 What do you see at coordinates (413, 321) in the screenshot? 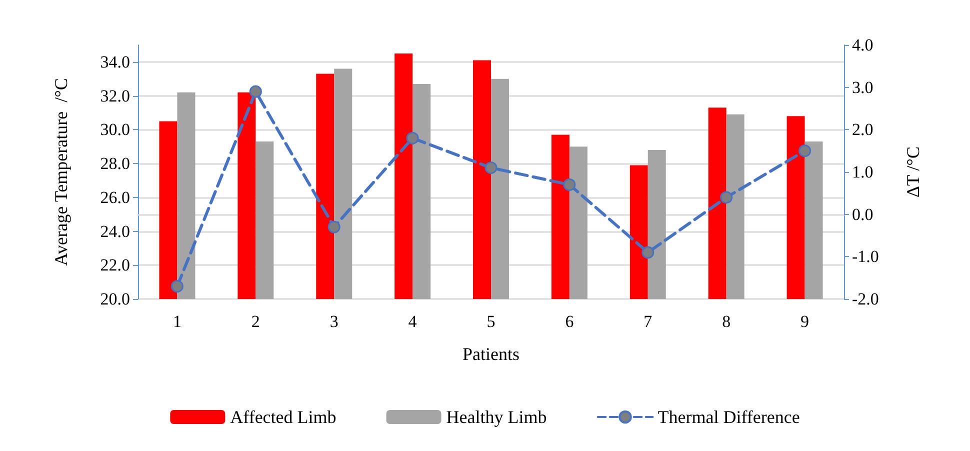
I see `x-tick-label: 4` at bounding box center [413, 321].